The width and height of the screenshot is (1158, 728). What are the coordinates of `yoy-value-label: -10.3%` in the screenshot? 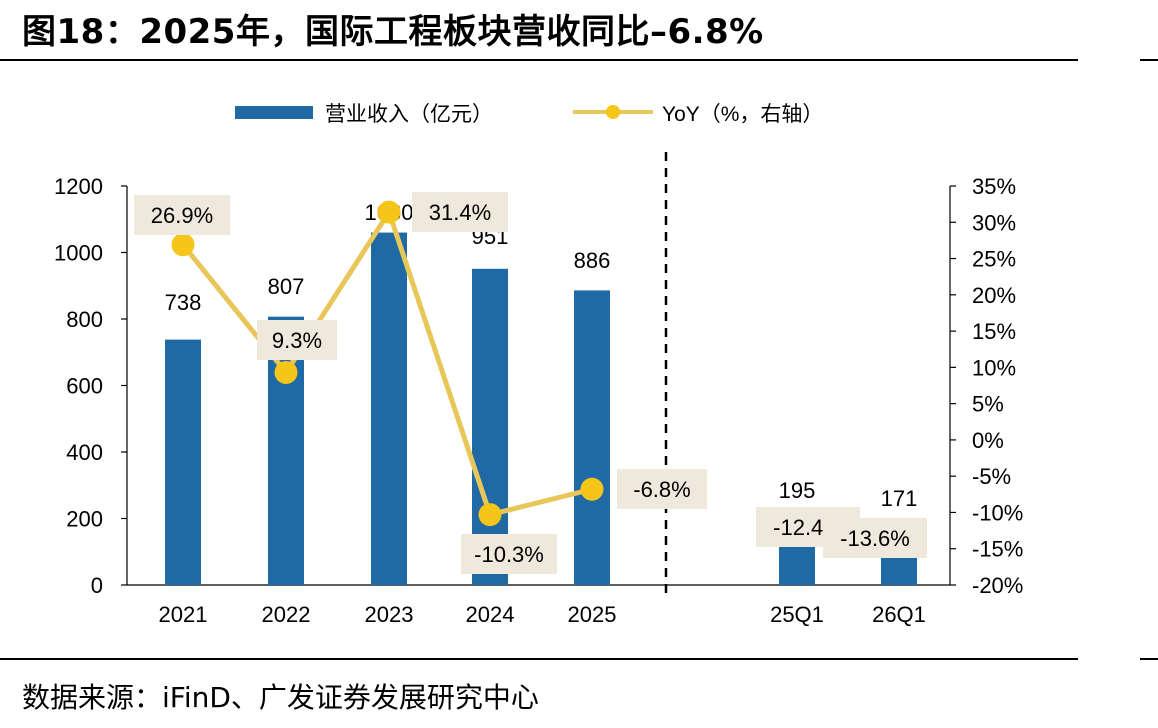 It's located at (509, 554).